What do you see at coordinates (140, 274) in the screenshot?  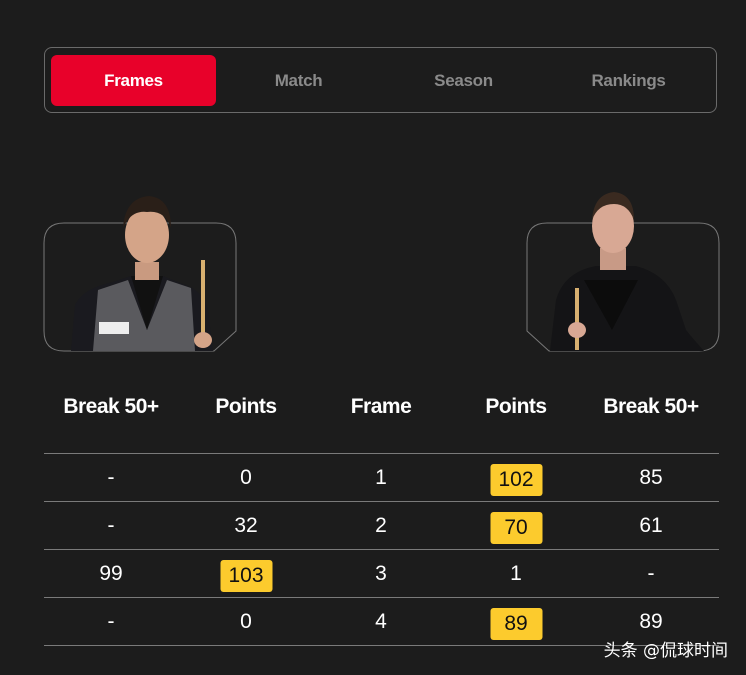 I see `player-left-photo` at bounding box center [140, 274].